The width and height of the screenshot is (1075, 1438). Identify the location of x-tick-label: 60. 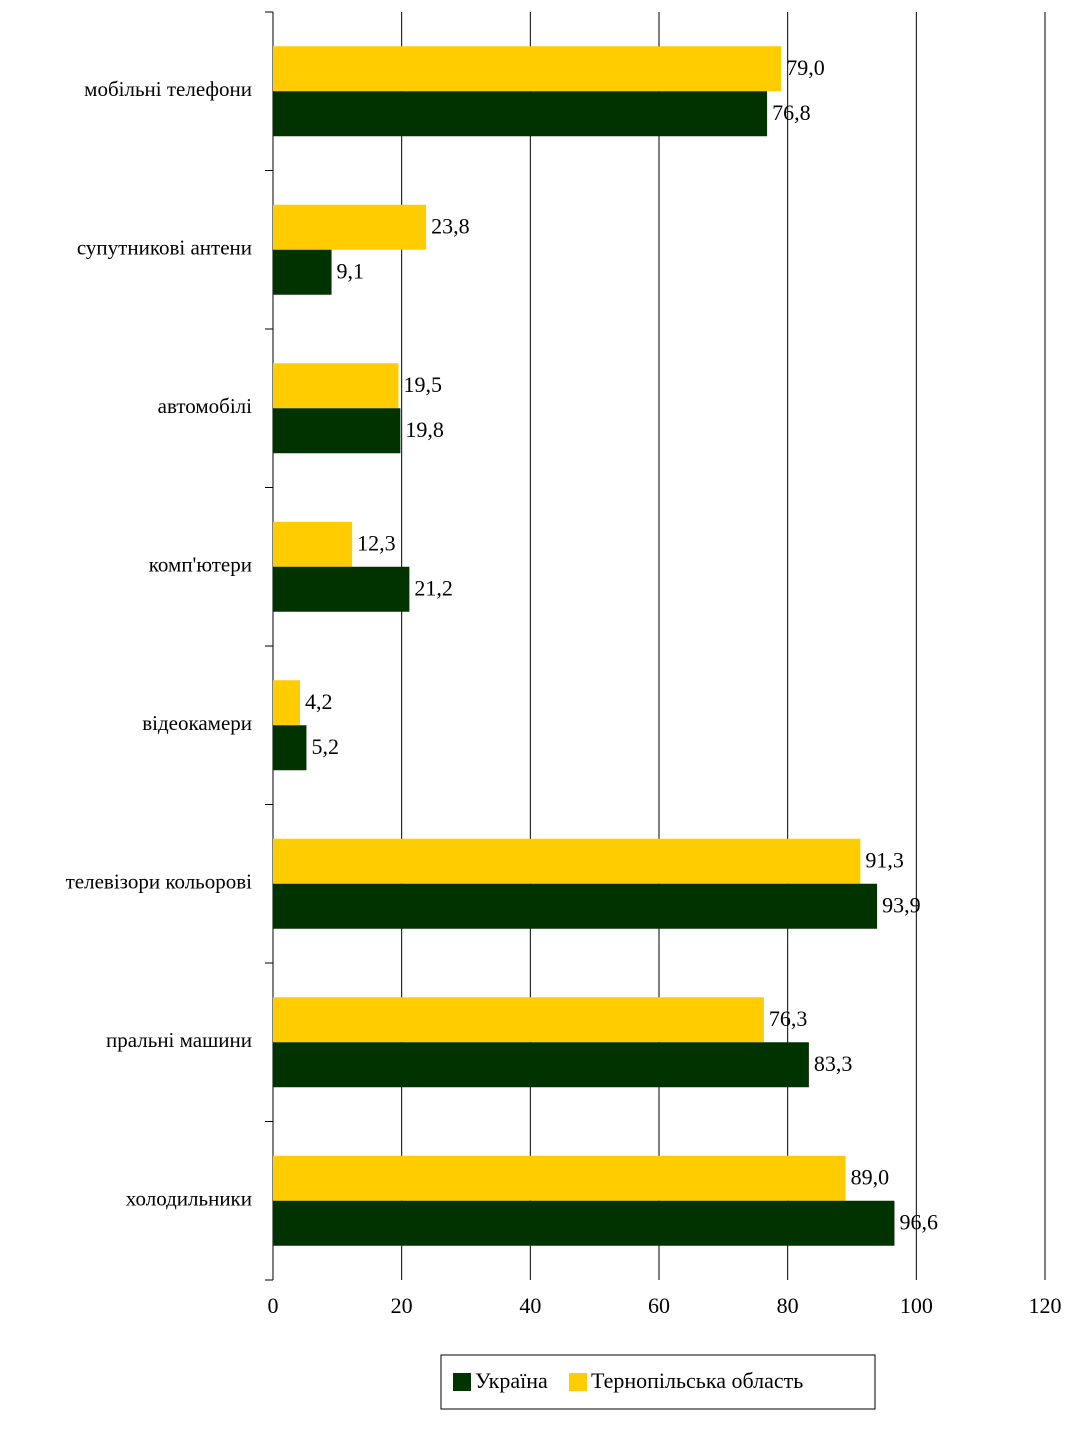
(659, 1305).